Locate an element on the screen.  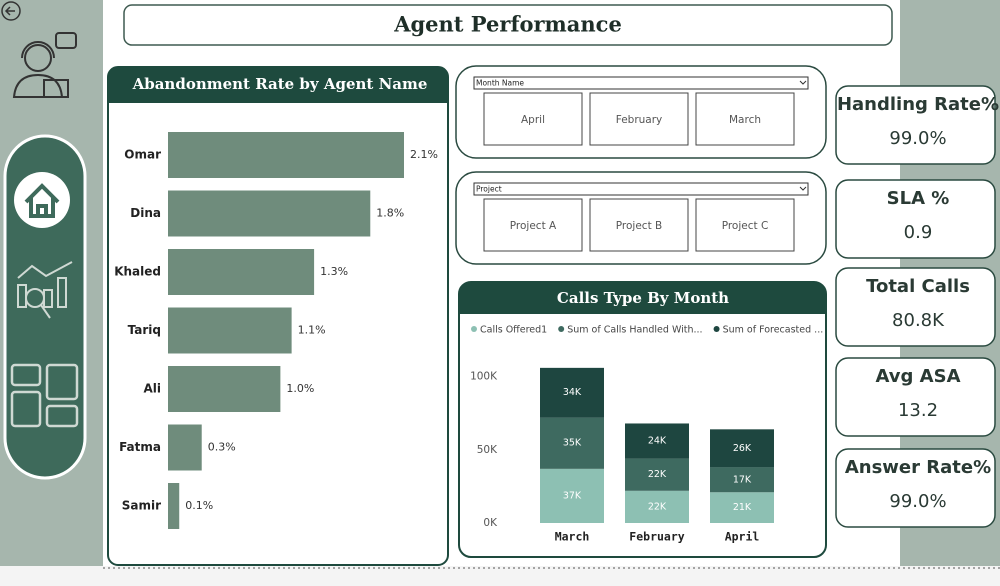
value-label: 1.8% is located at coordinates (390, 213).